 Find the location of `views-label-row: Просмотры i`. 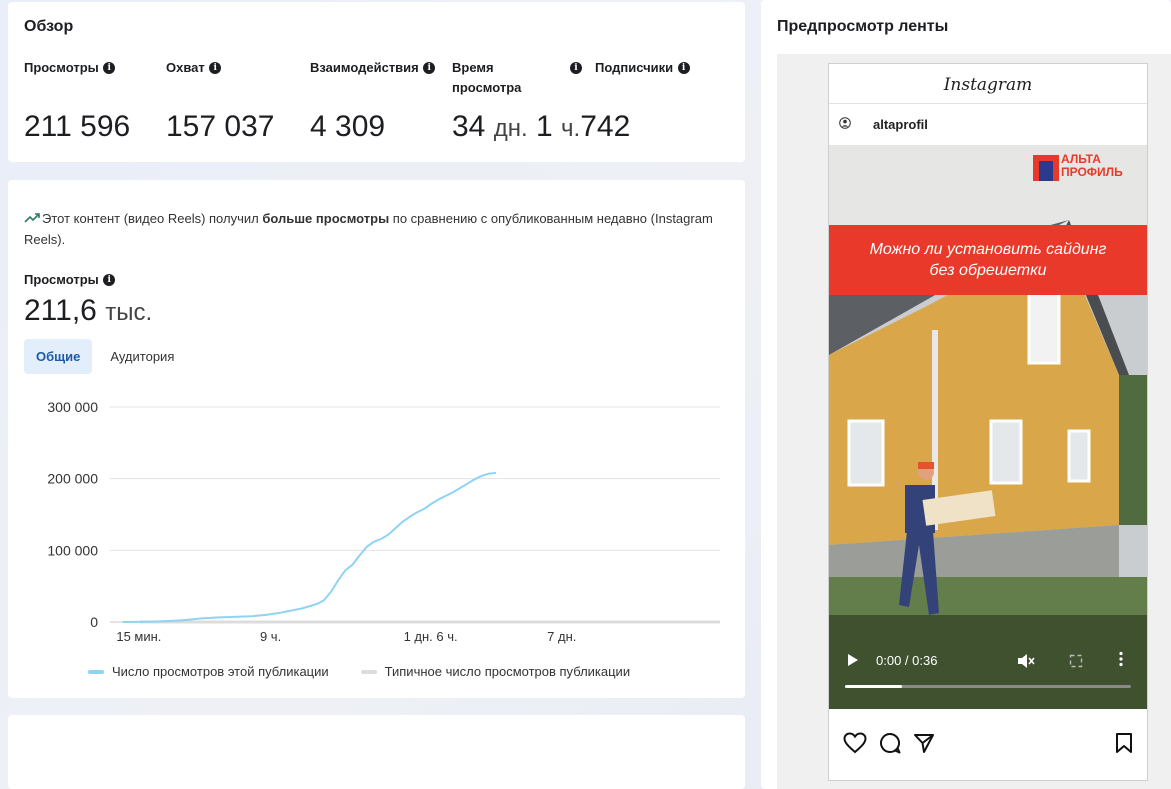

views-label-row: Просмотры i is located at coordinates (70, 280).